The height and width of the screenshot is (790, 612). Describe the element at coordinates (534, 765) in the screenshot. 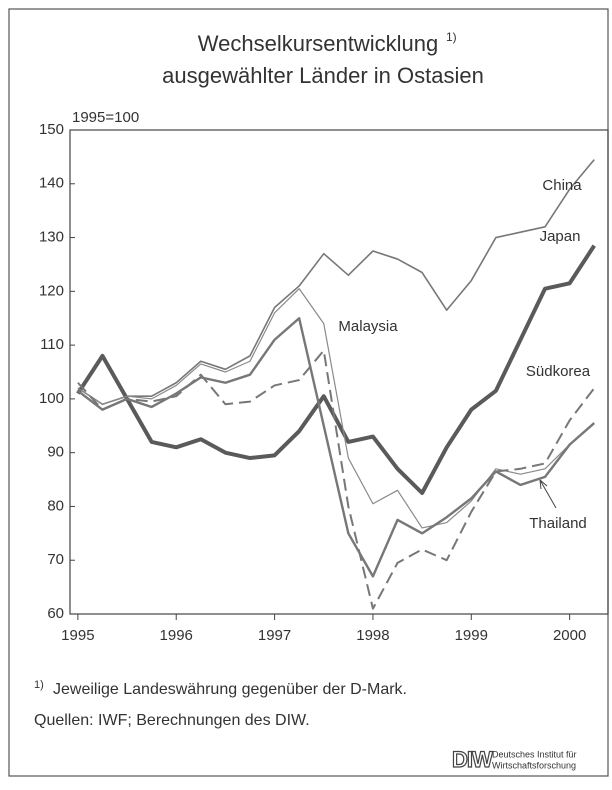

I see `logo-text: Wirtschaftsforschung` at that location.